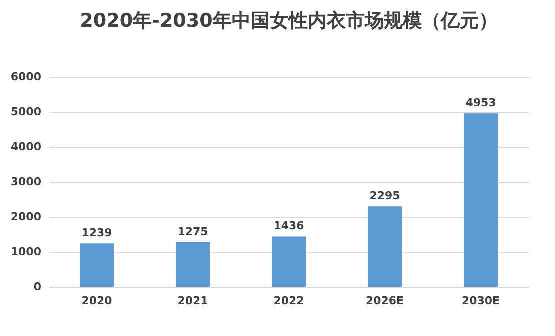 This screenshot has width=555, height=336. What do you see at coordinates (481, 301) in the screenshot?
I see `x-tick-label: 2030E` at bounding box center [481, 301].